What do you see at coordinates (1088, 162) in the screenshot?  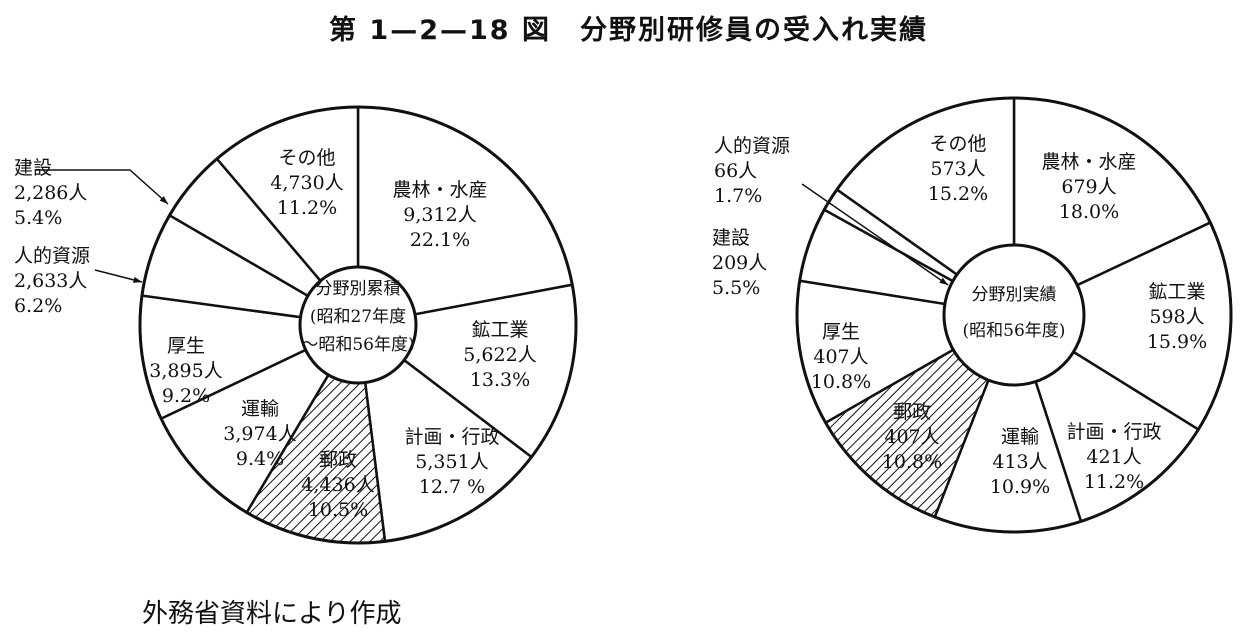 I see `pie-label-1-0-name: 農林・水産` at bounding box center [1088, 162].